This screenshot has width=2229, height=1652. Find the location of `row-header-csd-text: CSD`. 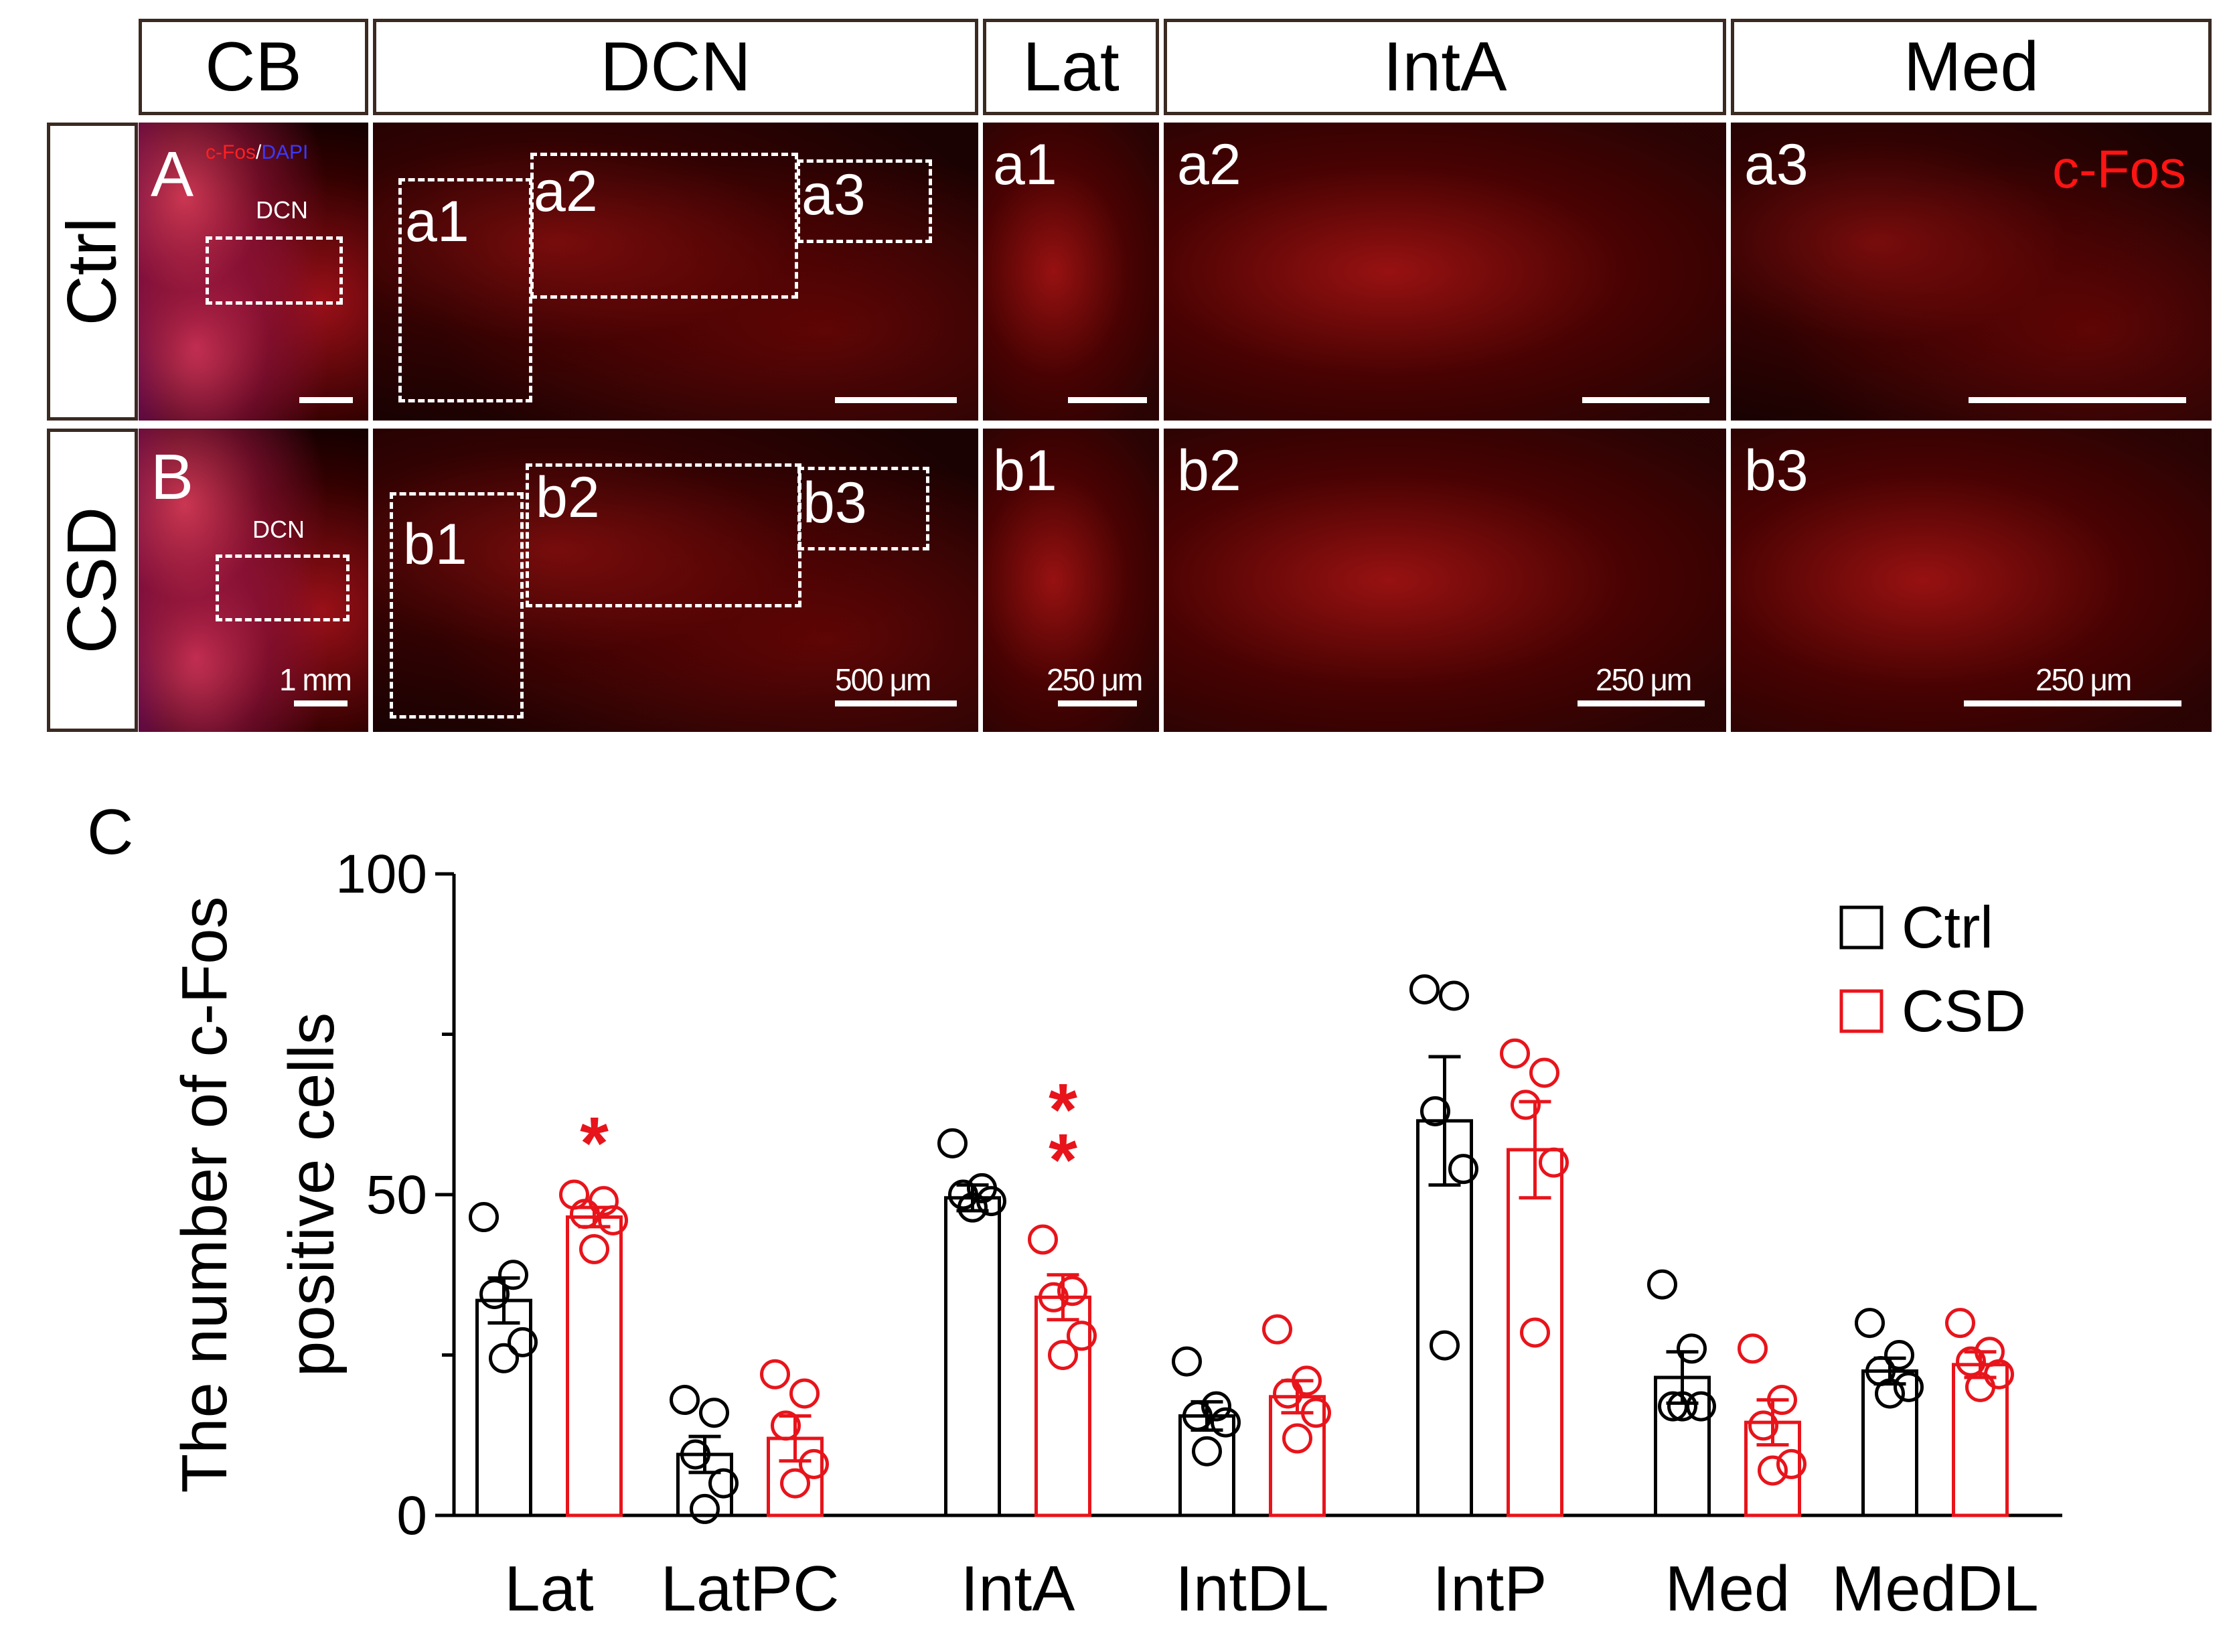

row-header-csd-text: CSD is located at coordinates (92, 580).